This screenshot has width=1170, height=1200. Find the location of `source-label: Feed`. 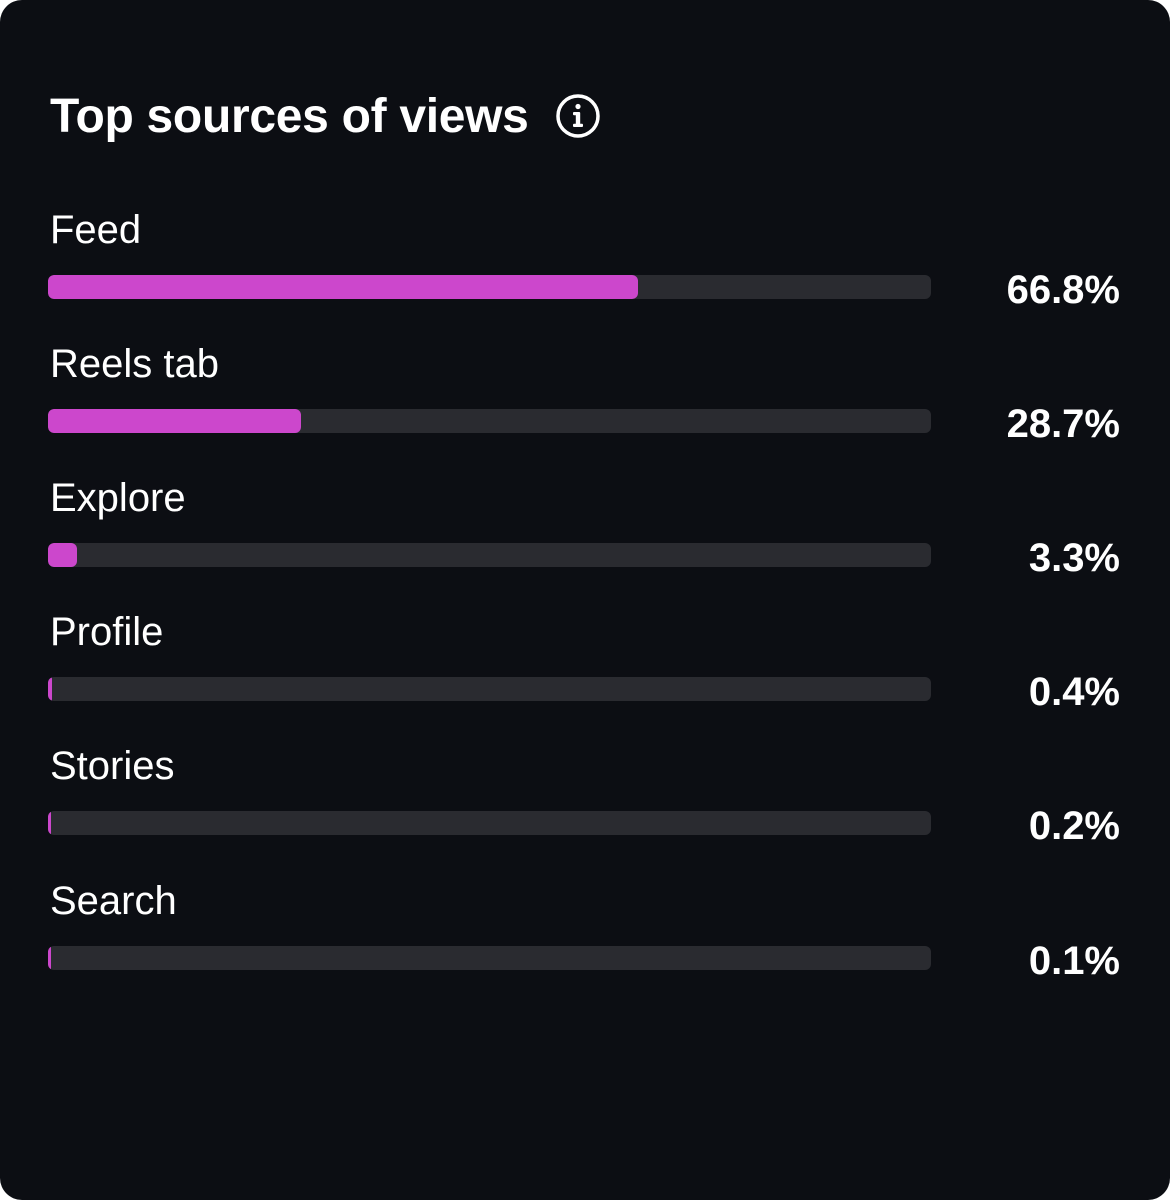

source-label: Feed is located at coordinates (96, 230).